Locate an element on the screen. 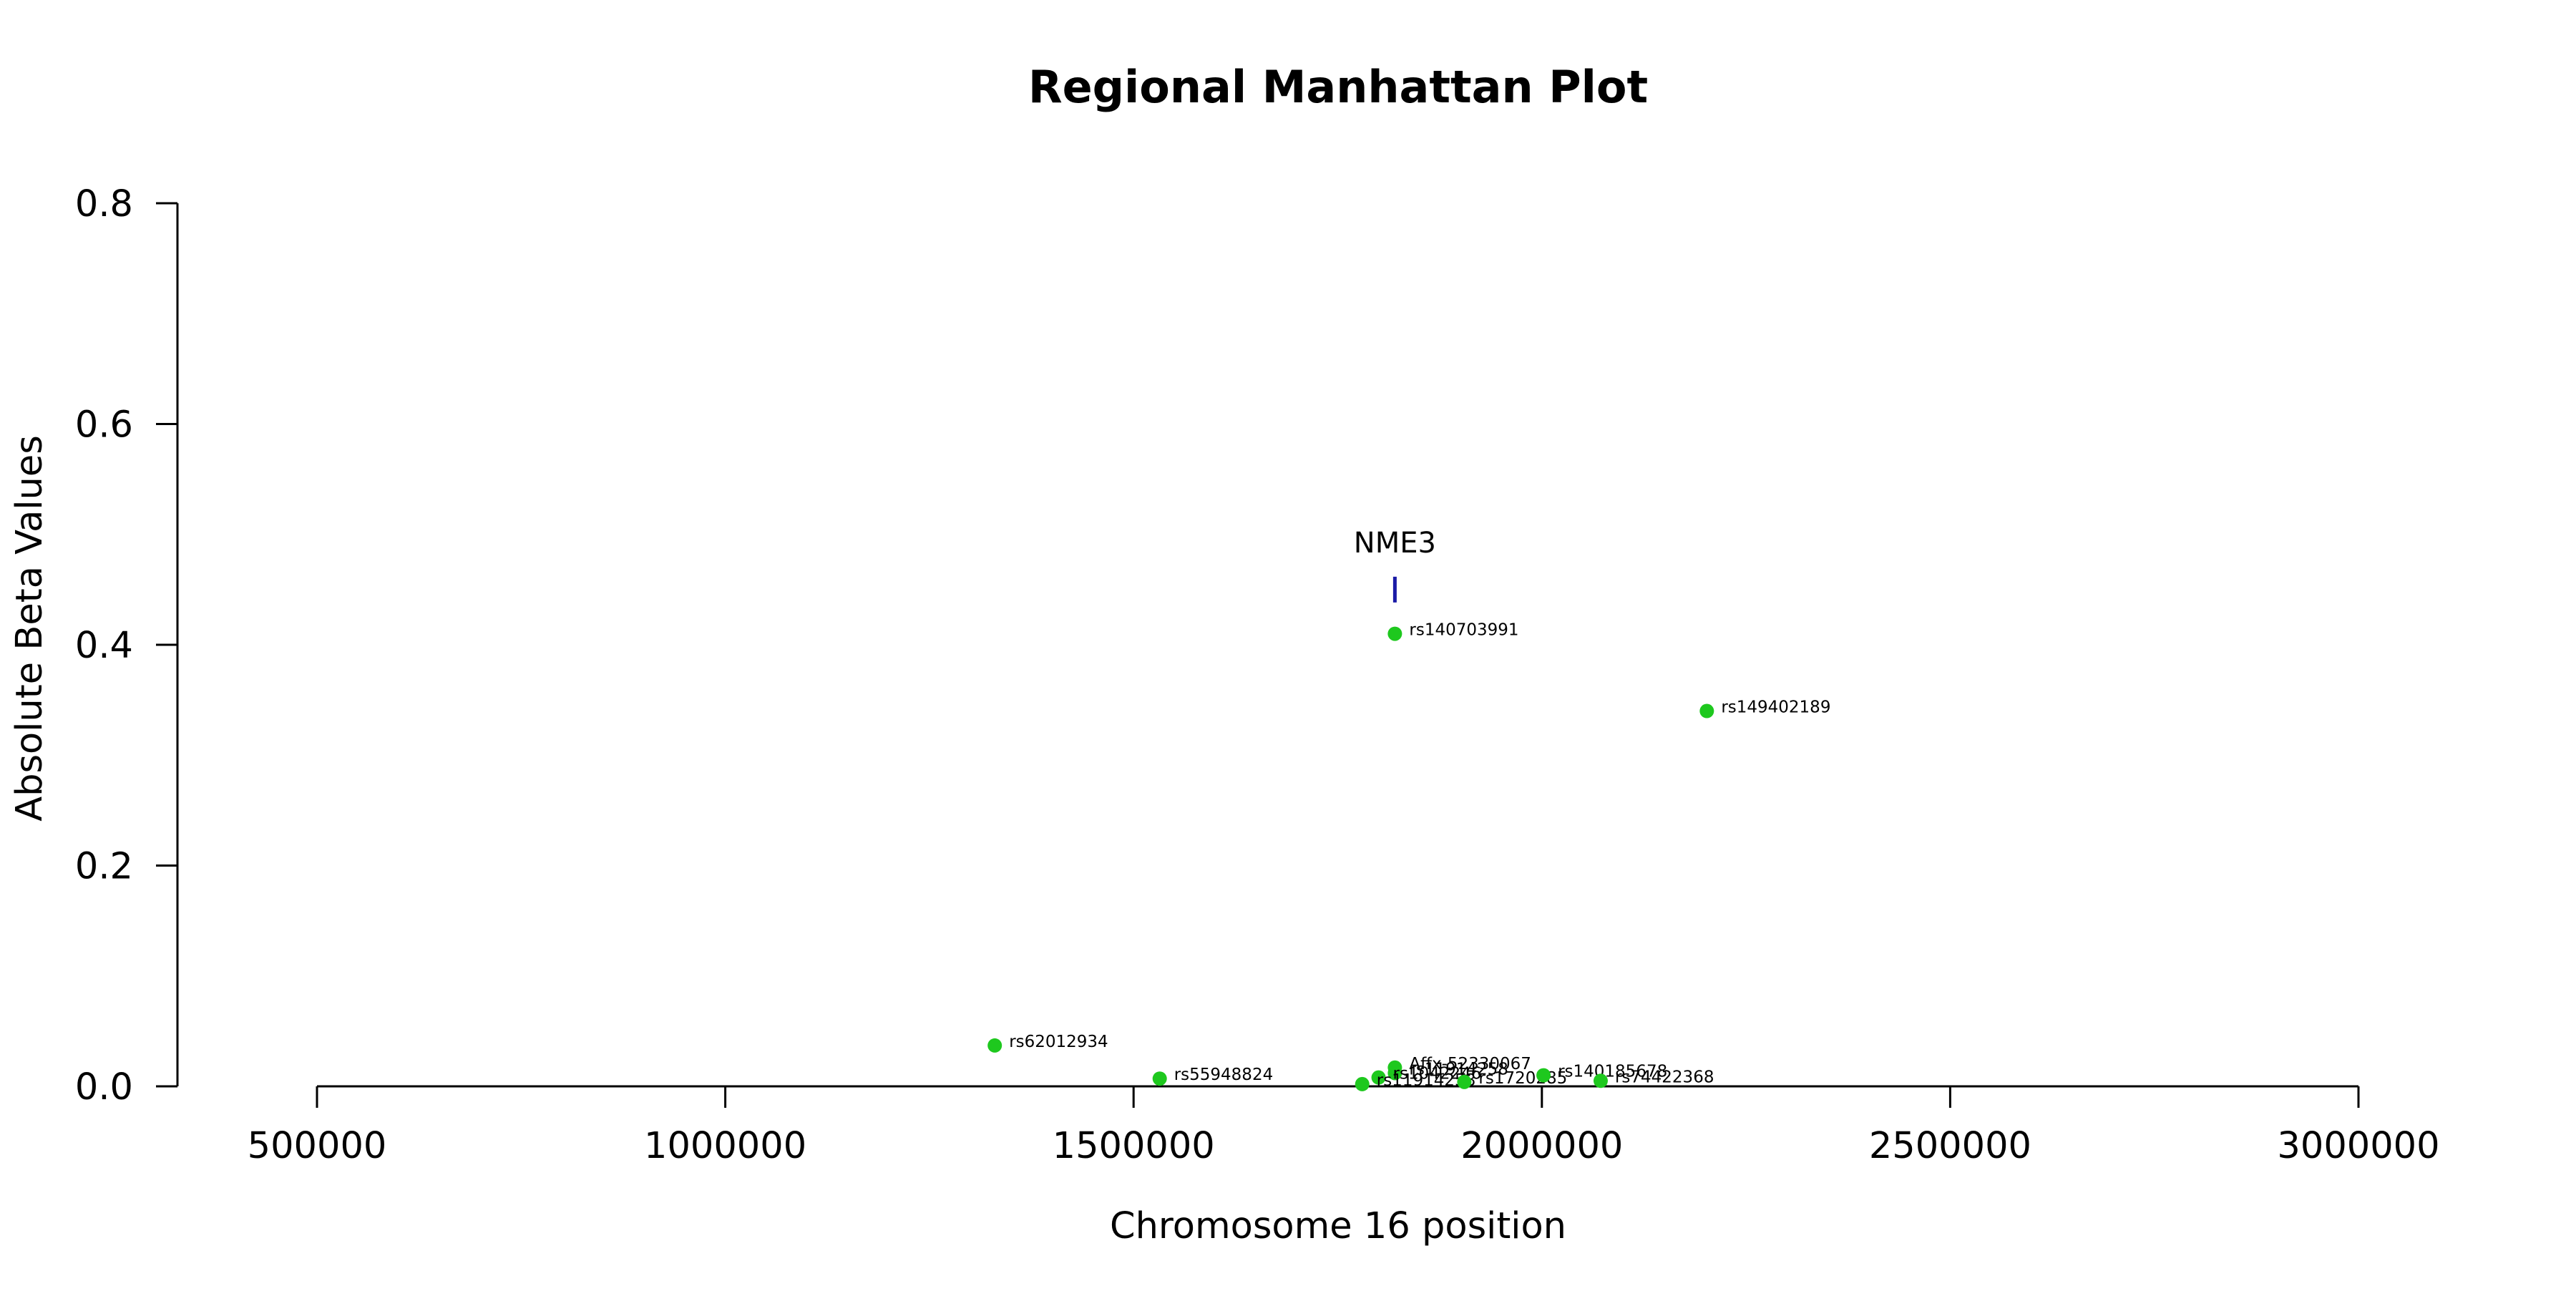  data-point-label: rs62012934 is located at coordinates (1058, 1042).